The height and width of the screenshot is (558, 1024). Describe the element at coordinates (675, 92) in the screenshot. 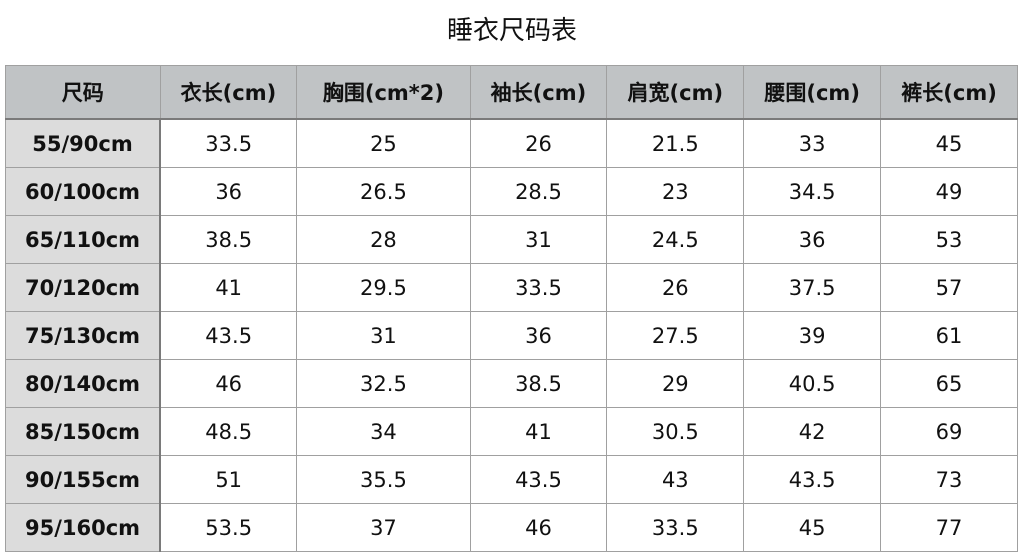

I see `column-header: 肩宽(cm)` at that location.